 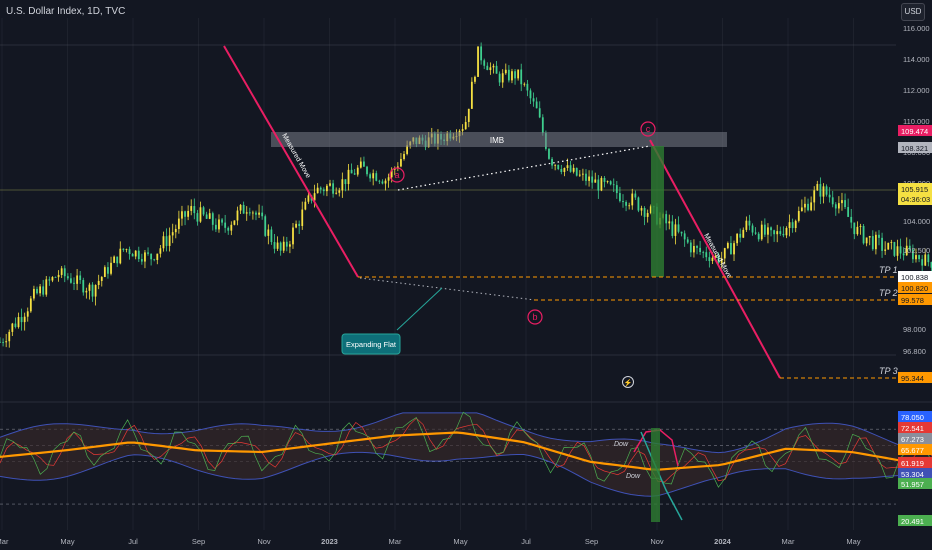 What do you see at coordinates (466, 450) in the screenshot?
I see `rsi-slow-line` at bounding box center [466, 450].